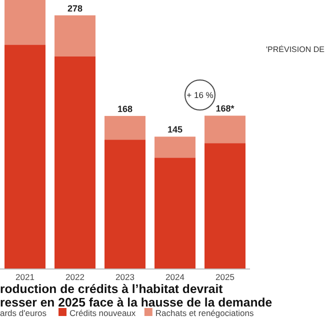 The height and width of the screenshot is (320, 328). What do you see at coordinates (75, 277) in the screenshot?
I see `x-tick-label: 2022` at bounding box center [75, 277].